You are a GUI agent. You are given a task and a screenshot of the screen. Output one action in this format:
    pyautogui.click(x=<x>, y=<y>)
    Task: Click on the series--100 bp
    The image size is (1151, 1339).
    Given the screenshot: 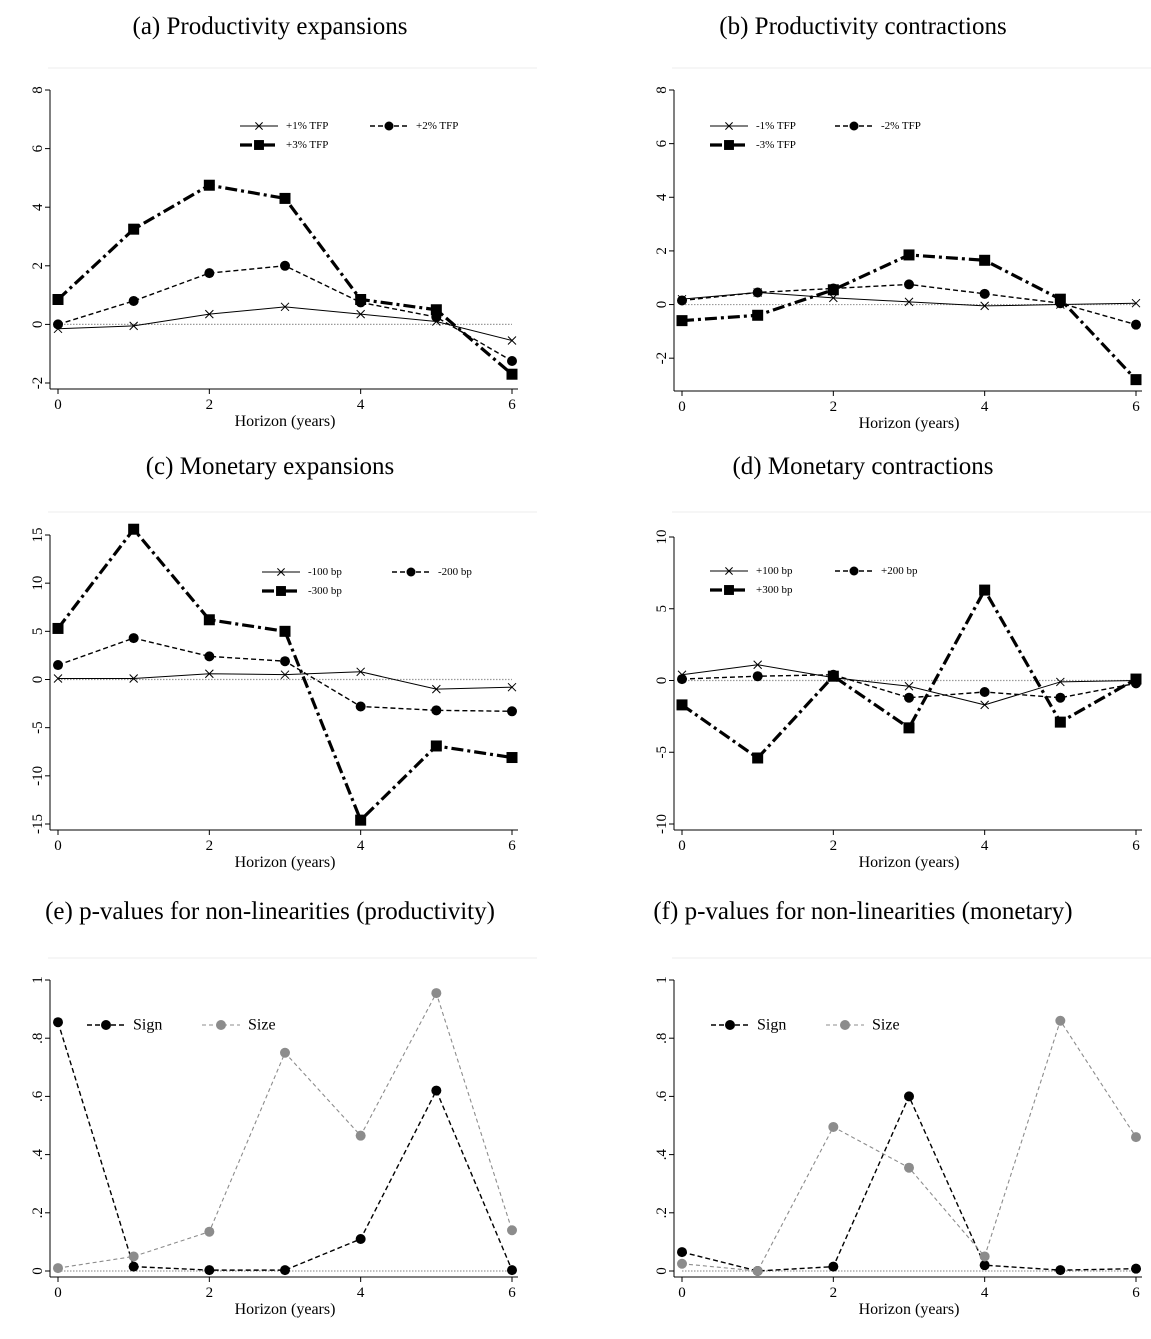 What is the action you would take?
    pyautogui.click(x=285, y=680)
    